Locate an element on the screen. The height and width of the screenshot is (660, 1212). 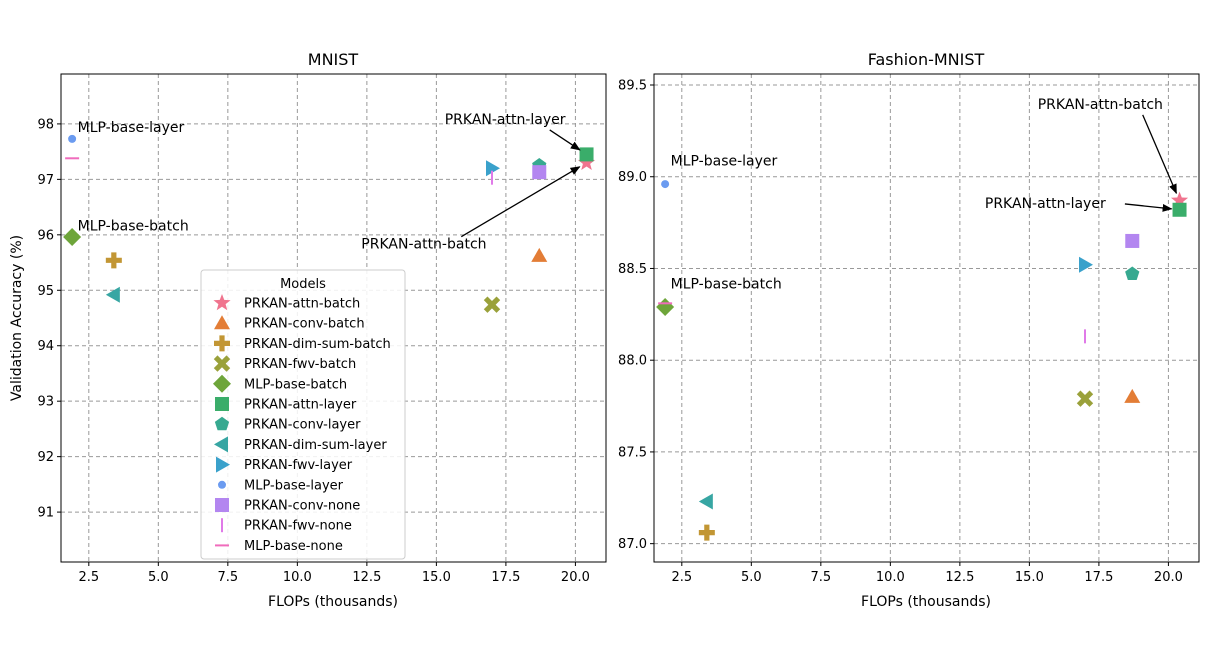
fashion-mnist-xtick-label: 2.5 is located at coordinates (681, 577).